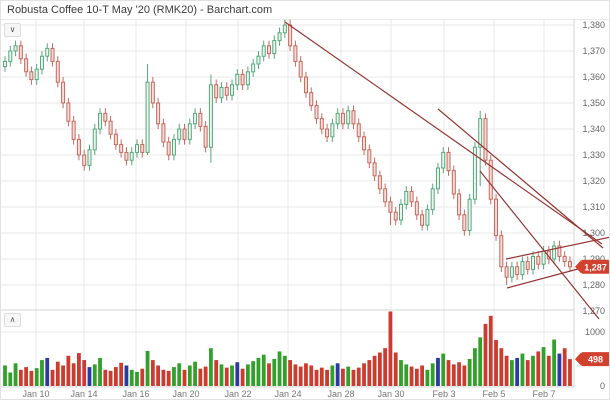 Image resolution: width=610 pixels, height=400 pixels. Describe the element at coordinates (593, 77) in the screenshot. I see `price-tick-label: 1,360` at that location.